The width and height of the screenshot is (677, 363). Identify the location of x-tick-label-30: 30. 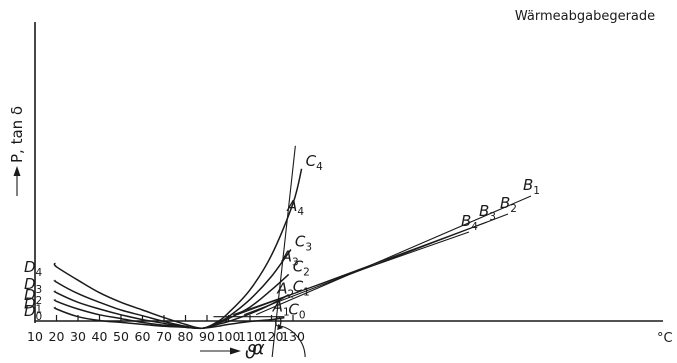
(78, 336).